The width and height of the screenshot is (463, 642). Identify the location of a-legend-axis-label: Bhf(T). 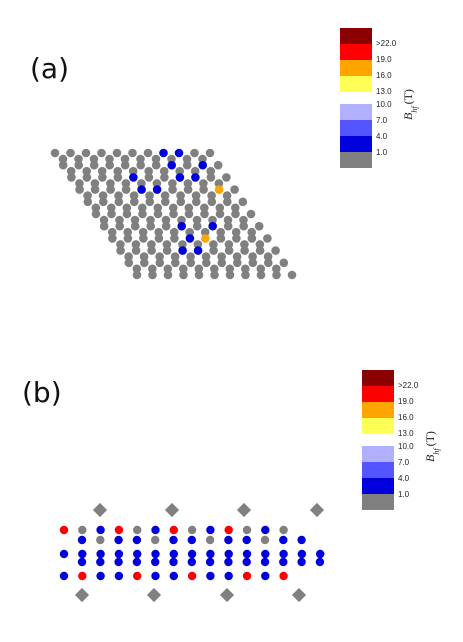
(410, 104).